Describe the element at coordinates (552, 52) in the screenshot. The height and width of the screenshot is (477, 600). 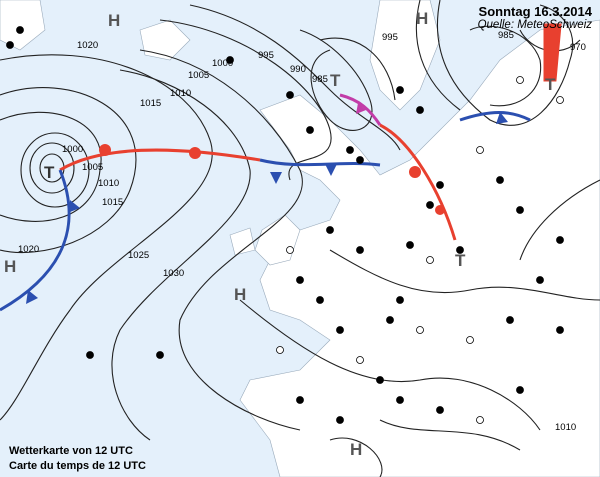
I see `warm-sector-marker` at that location.